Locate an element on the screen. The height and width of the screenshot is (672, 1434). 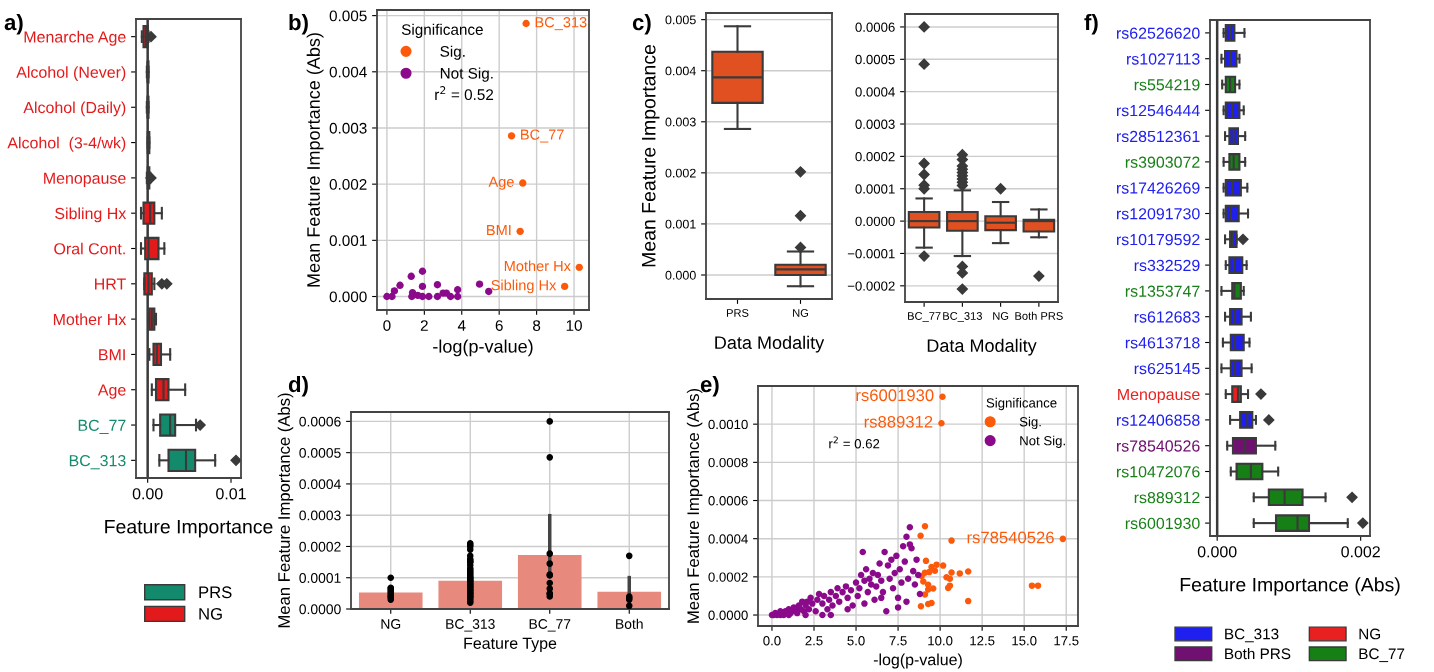
annotation: BC_313 is located at coordinates (561, 24).